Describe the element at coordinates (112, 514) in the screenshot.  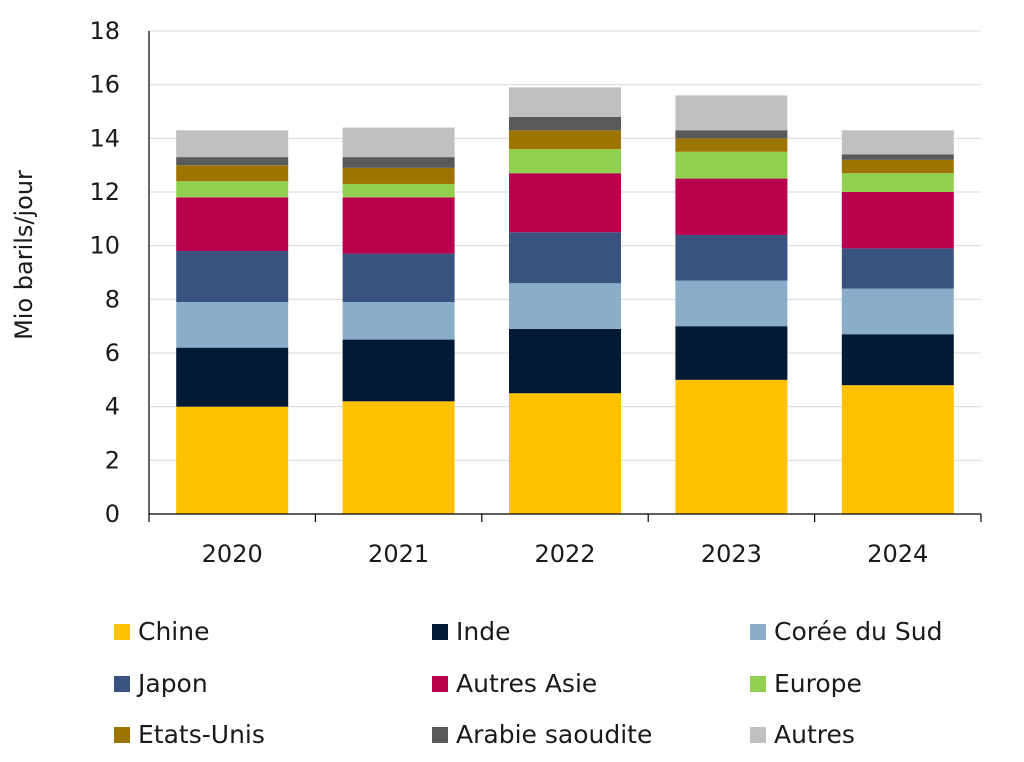
I see `y-tick-label: 0` at that location.